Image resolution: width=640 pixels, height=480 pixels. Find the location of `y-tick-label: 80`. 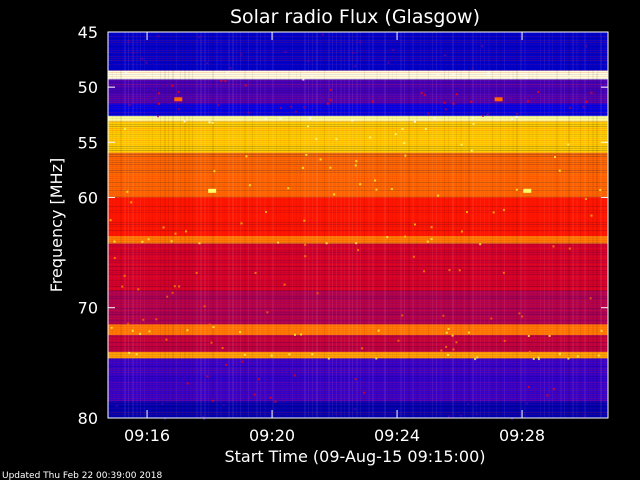

y-tick-label: 80 is located at coordinates (88, 418).